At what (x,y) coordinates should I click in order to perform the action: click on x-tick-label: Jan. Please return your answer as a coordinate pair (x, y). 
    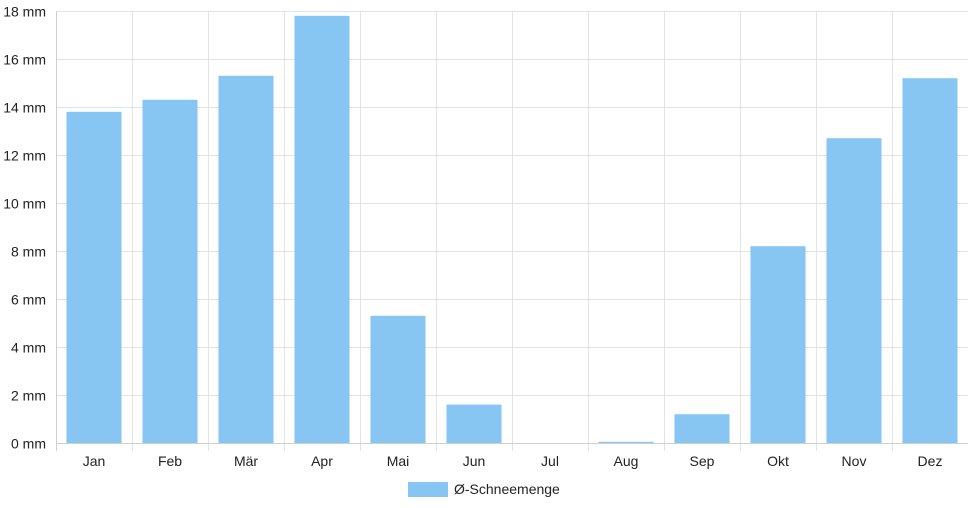
    Looking at the image, I should click on (94, 461).